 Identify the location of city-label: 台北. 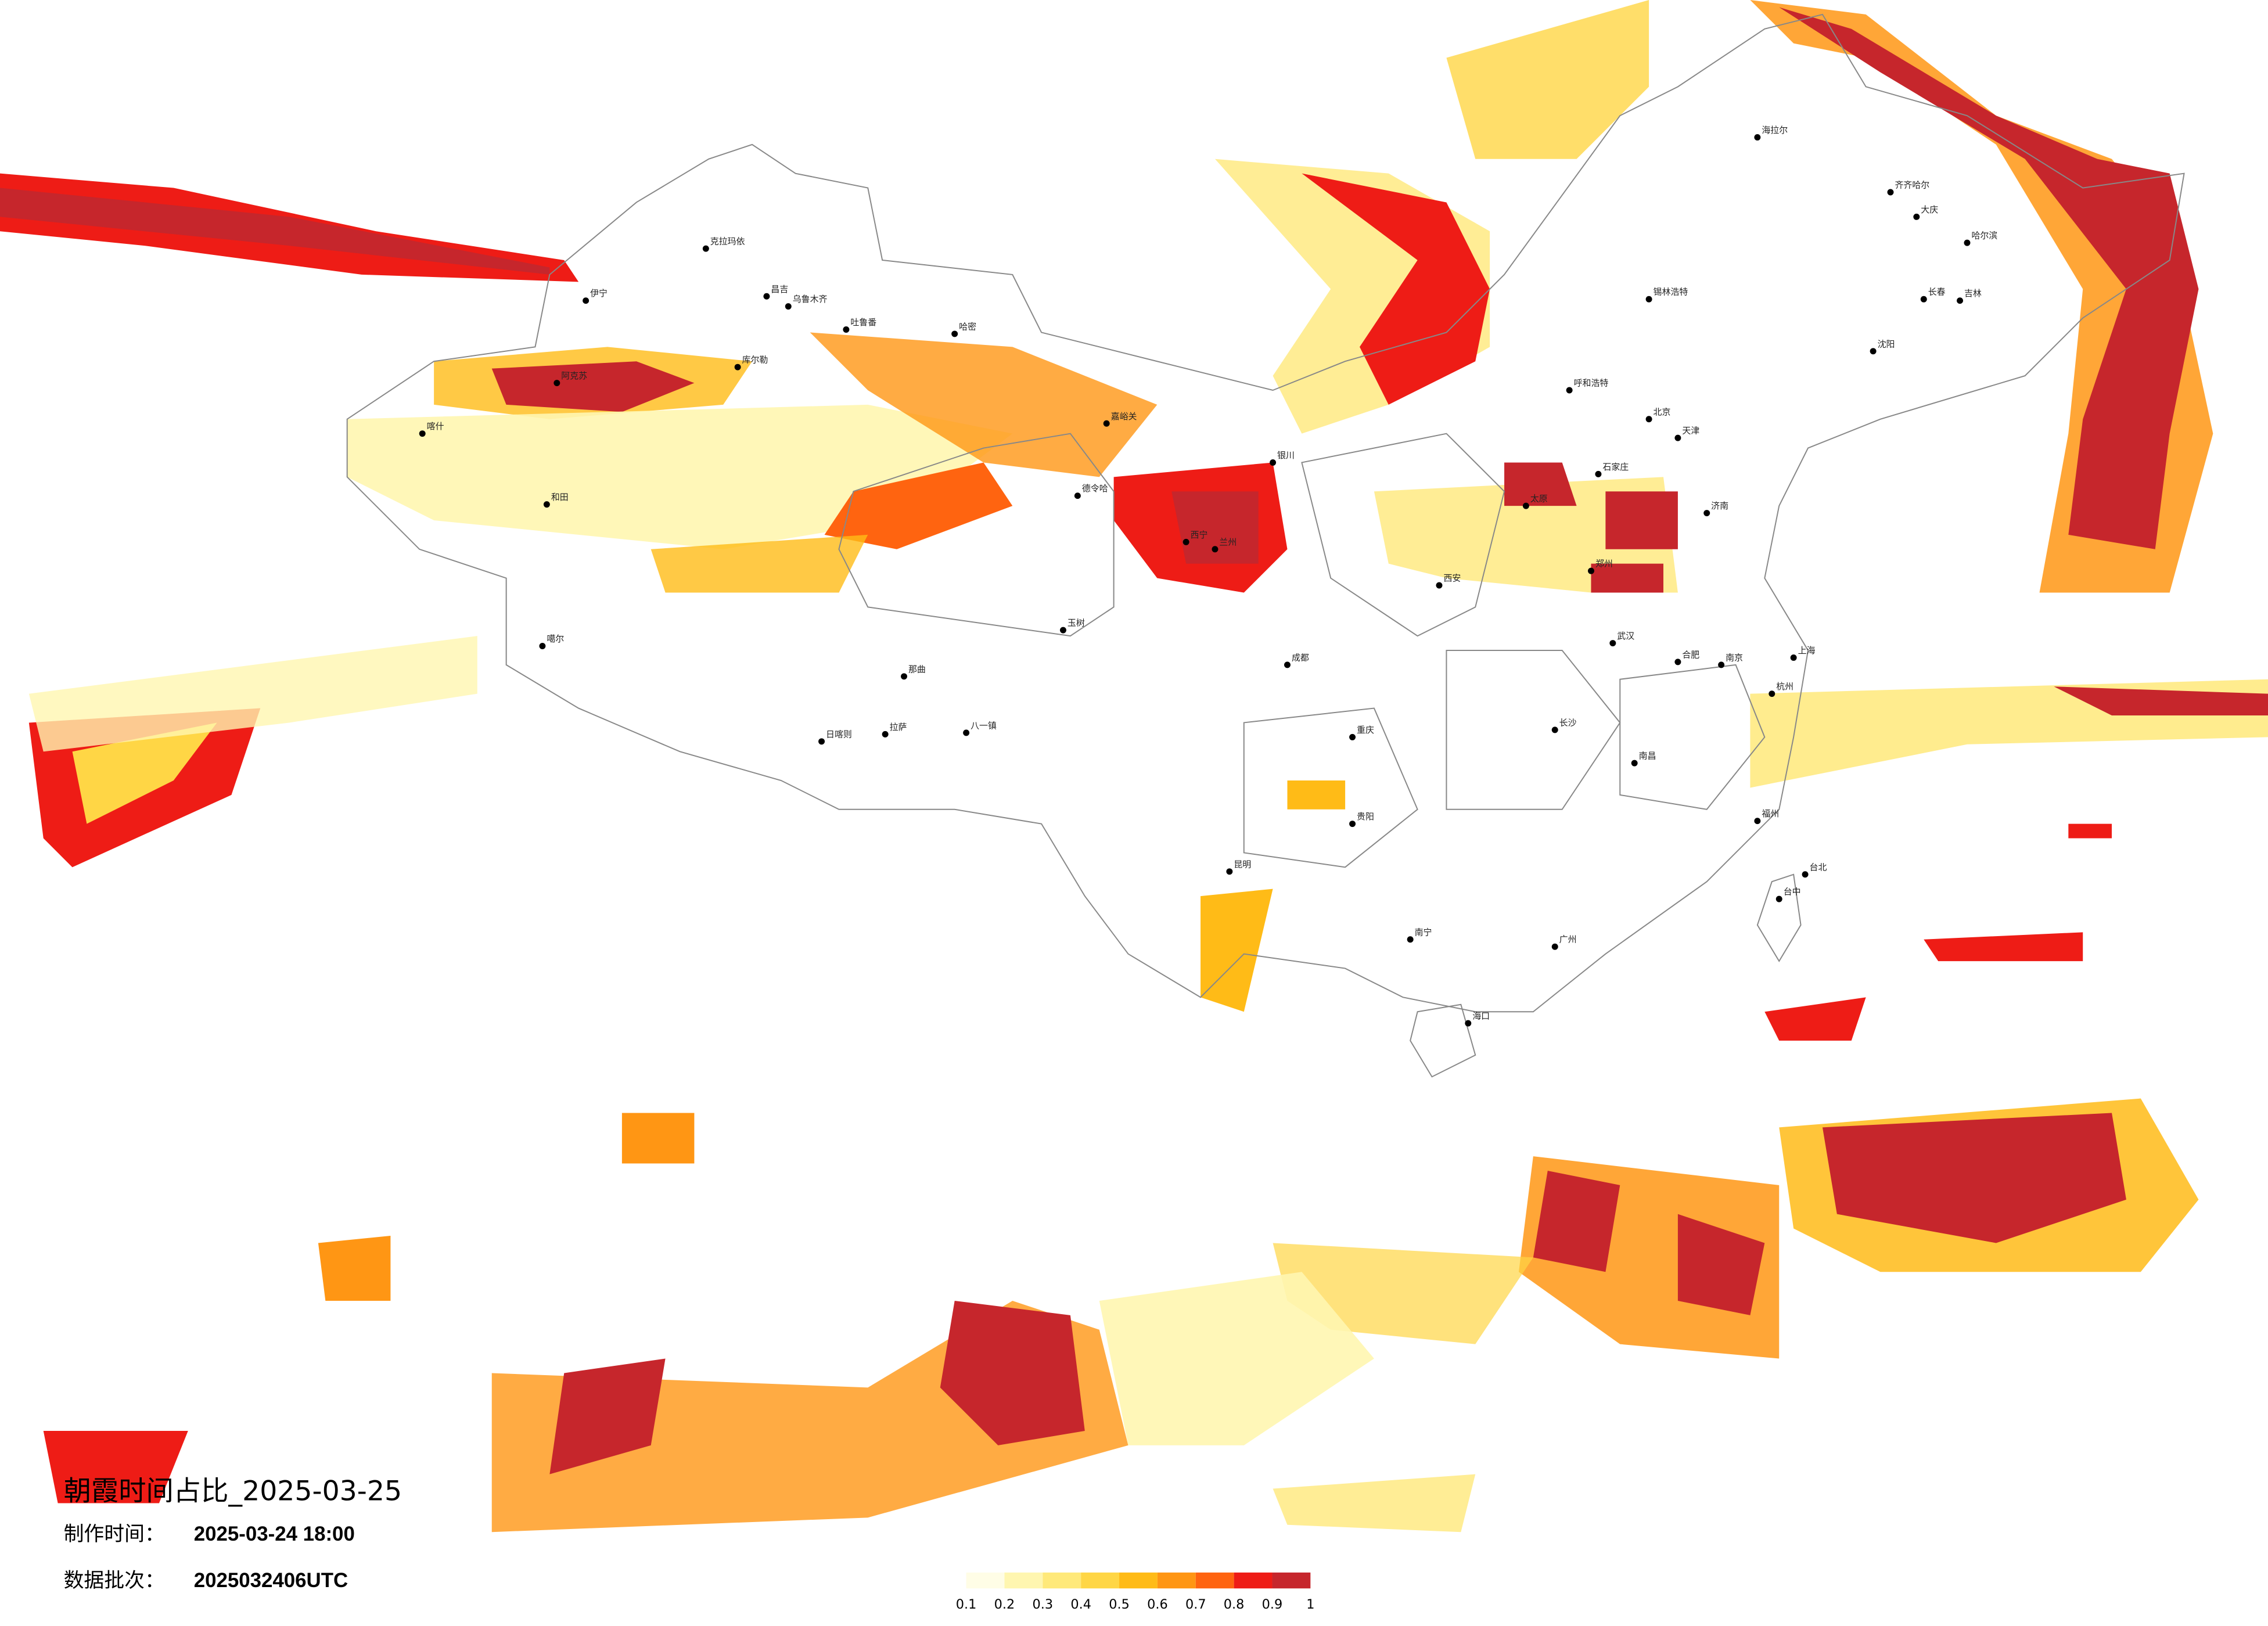
(1818, 867).